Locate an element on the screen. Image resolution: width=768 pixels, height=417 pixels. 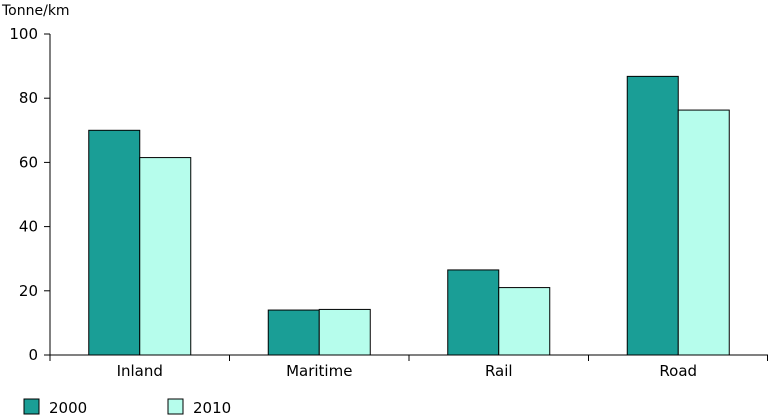
category-label: Inland is located at coordinates (140, 371).